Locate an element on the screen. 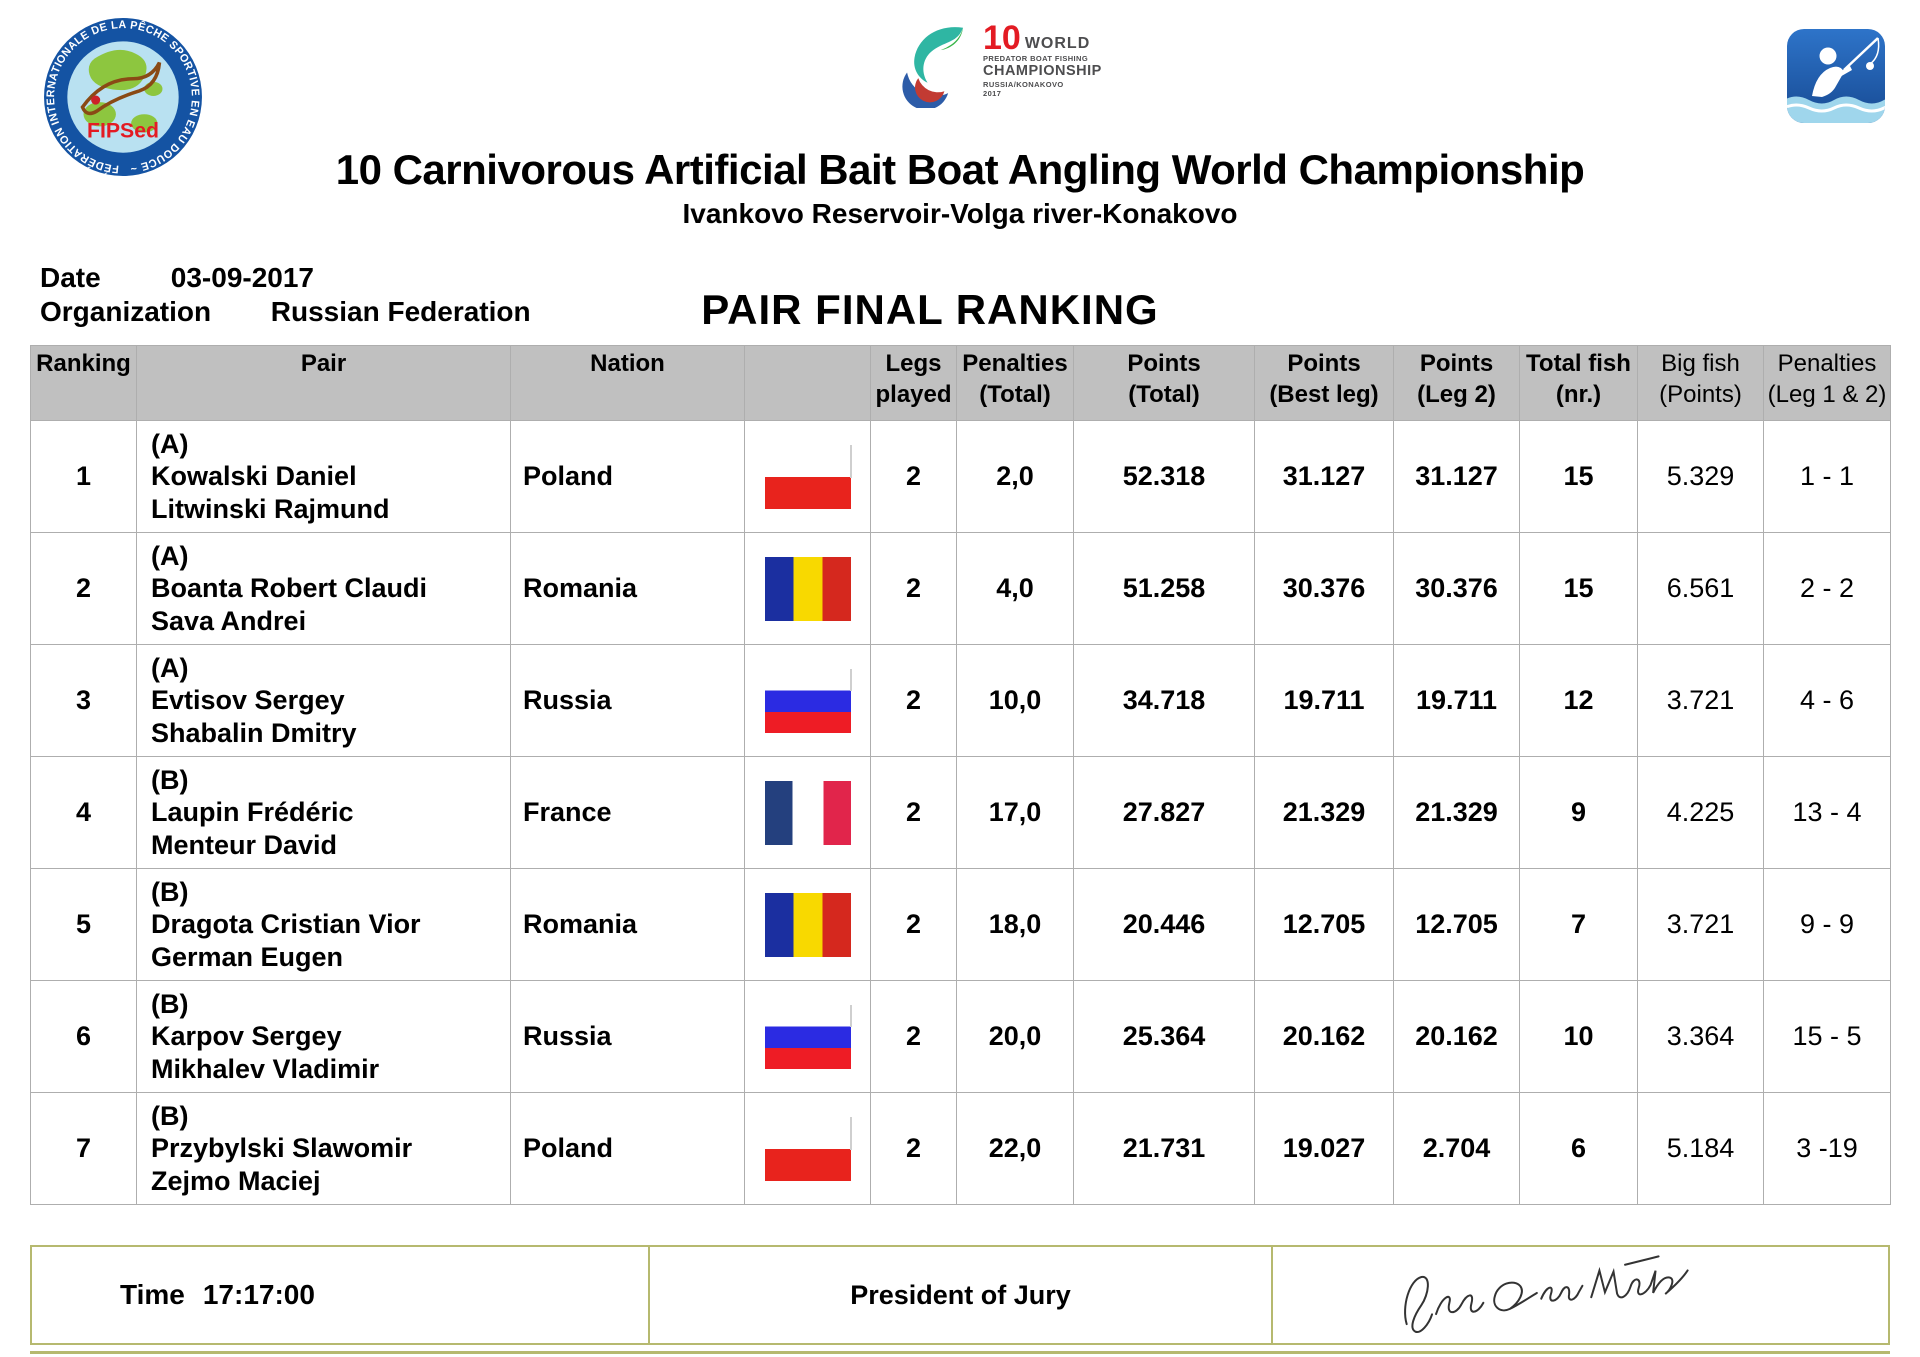  points-best-leg-cell: 21.329 is located at coordinates (1324, 812).